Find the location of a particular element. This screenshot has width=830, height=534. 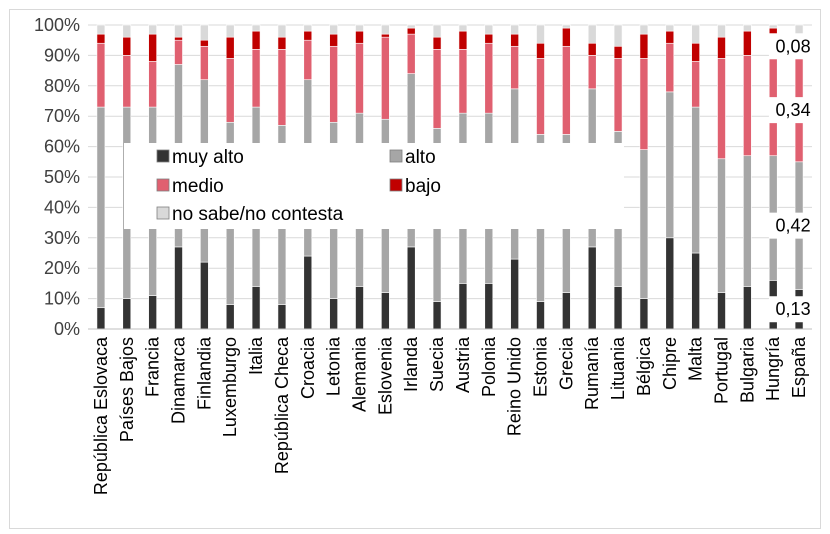

x-tick-label: Letonia is located at coordinates (334, 366).